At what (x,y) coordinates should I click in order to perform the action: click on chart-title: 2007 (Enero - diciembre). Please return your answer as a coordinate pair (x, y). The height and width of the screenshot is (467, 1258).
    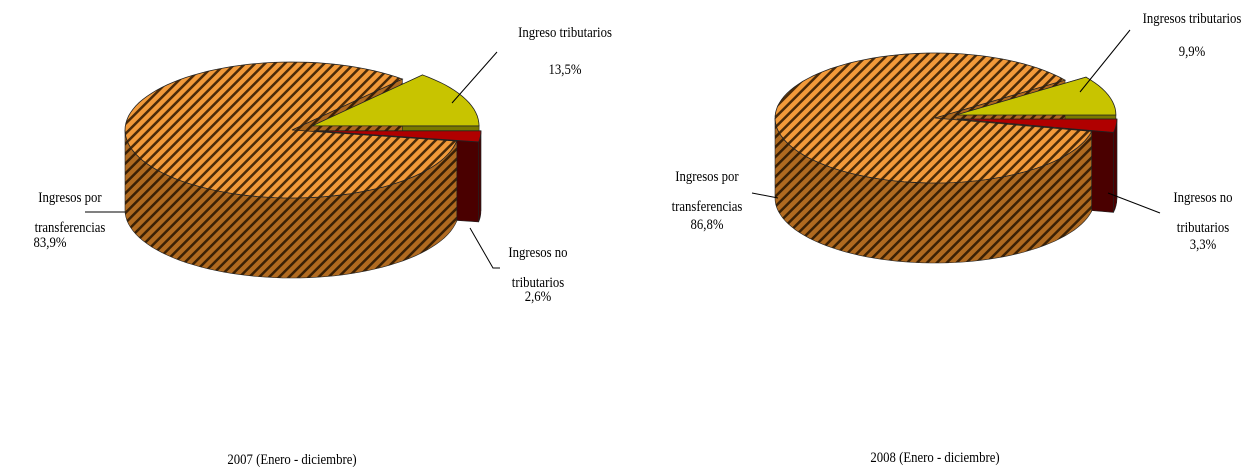
    Looking at the image, I should click on (292, 459).